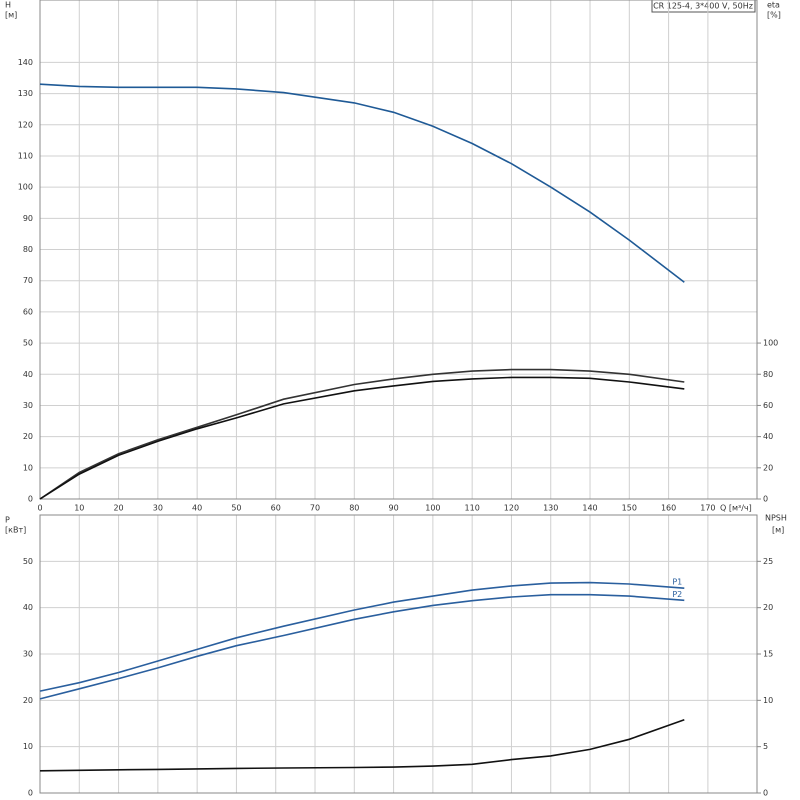 The width and height of the screenshot is (800, 800). I want to click on y2-axis-unit: [м], so click(778, 530).